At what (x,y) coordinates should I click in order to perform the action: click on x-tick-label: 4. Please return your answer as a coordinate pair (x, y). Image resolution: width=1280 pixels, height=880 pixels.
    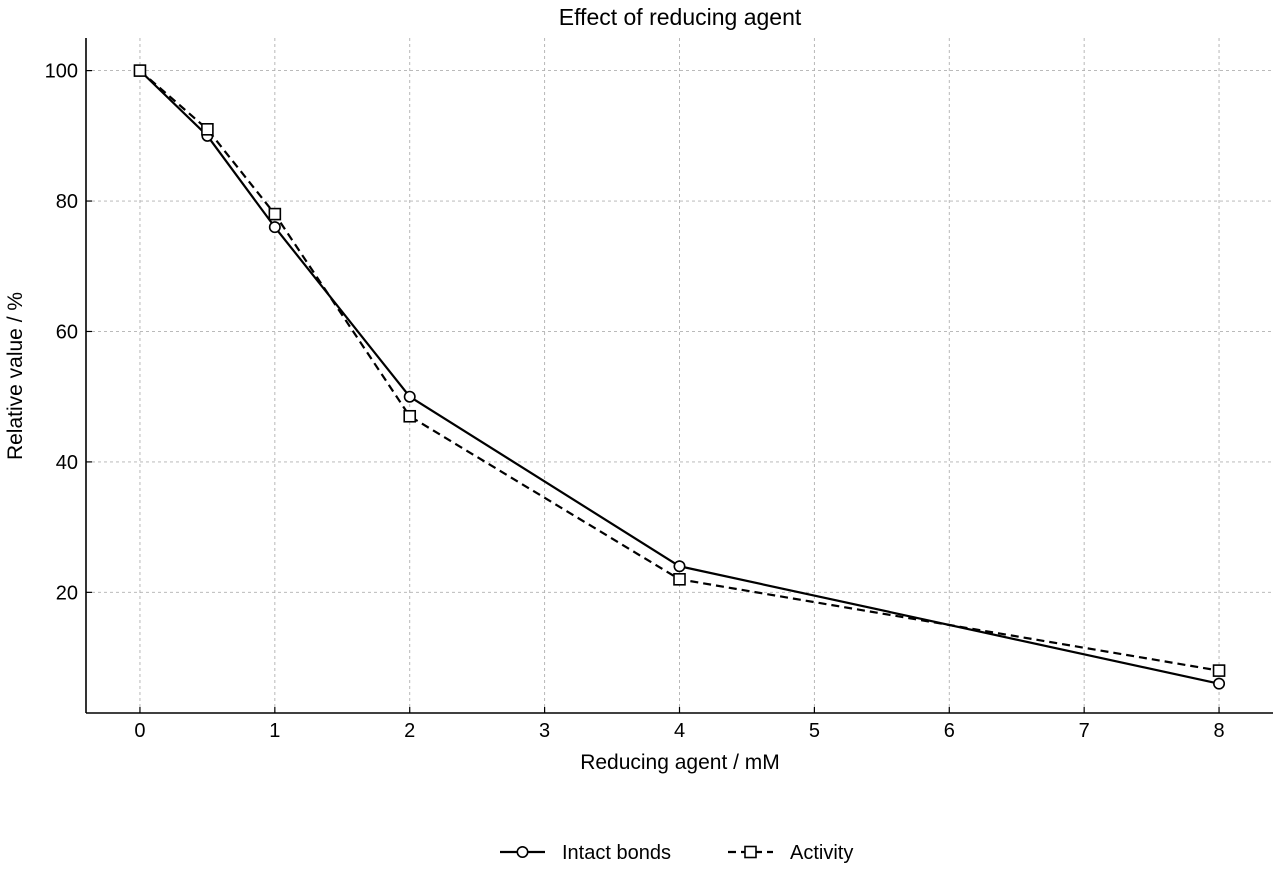
    Looking at the image, I should click on (679, 731).